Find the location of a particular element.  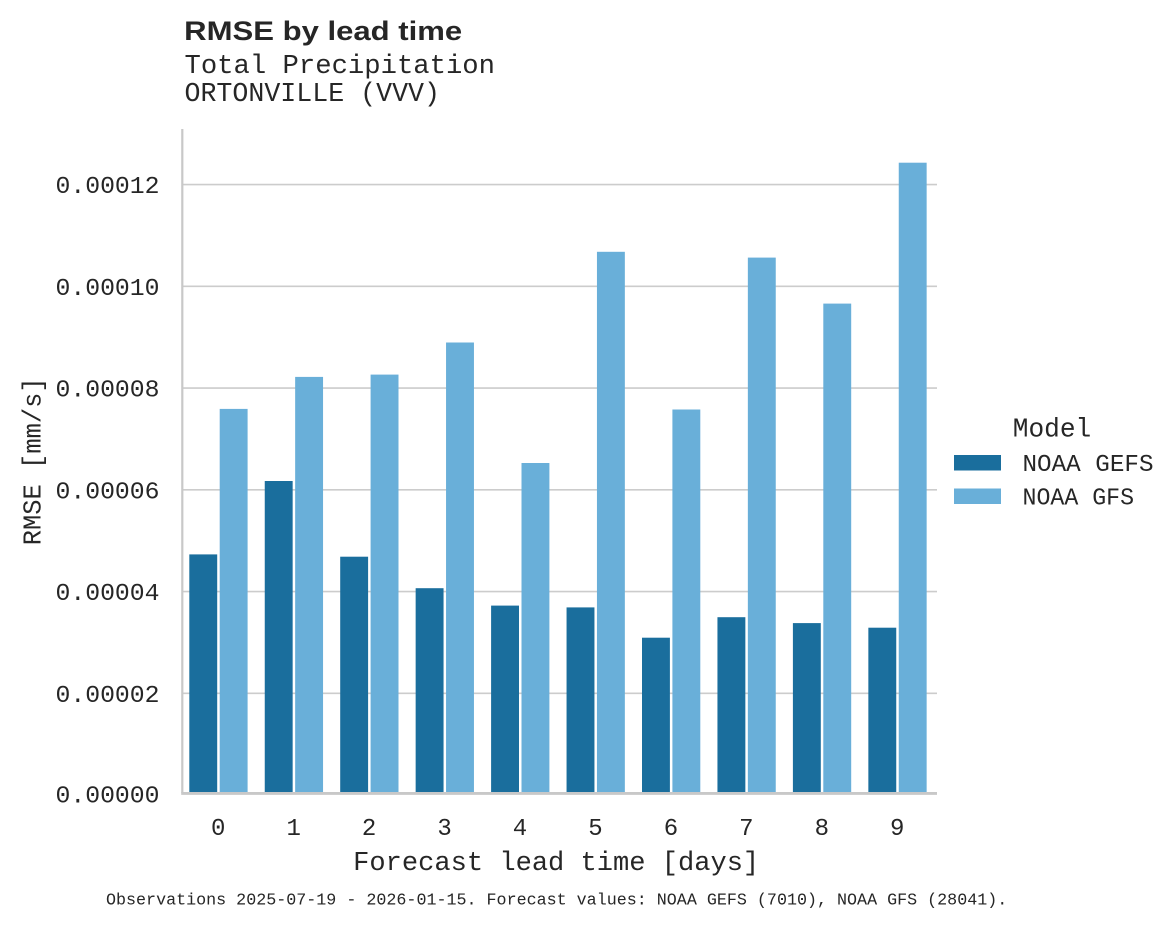

svg-text: Model is located at coordinates (1052, 431).